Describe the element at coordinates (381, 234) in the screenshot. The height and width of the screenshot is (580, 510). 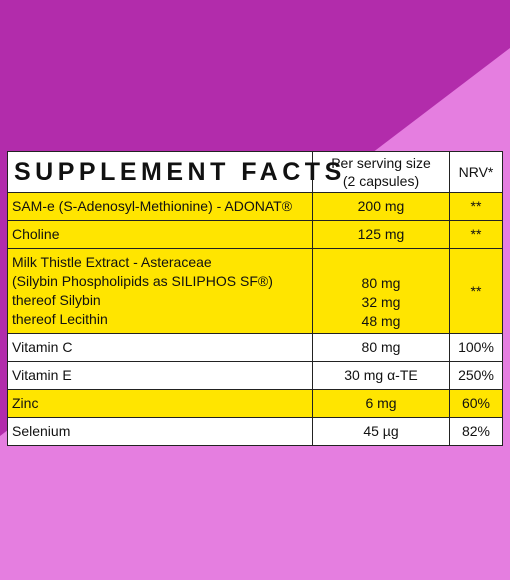
I see `ingredient-amount: 125 mg` at that location.